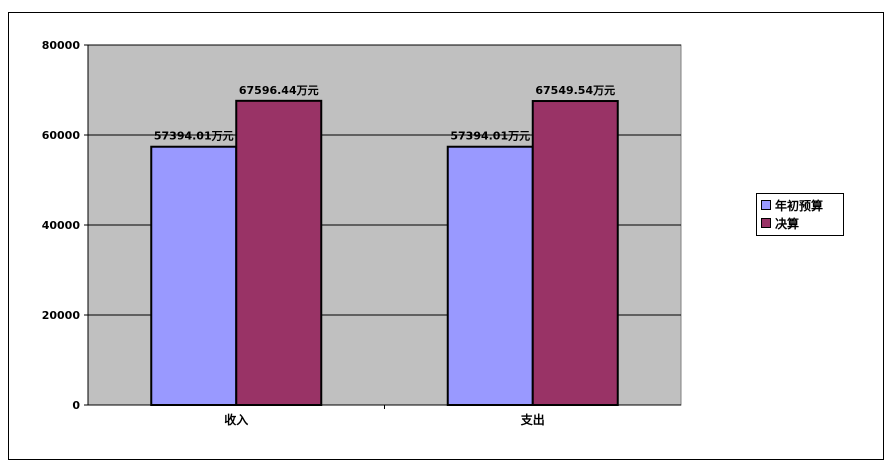 The image size is (889, 461). What do you see at coordinates (61, 45) in the screenshot?
I see `y-tick-label: 80000` at bounding box center [61, 45].